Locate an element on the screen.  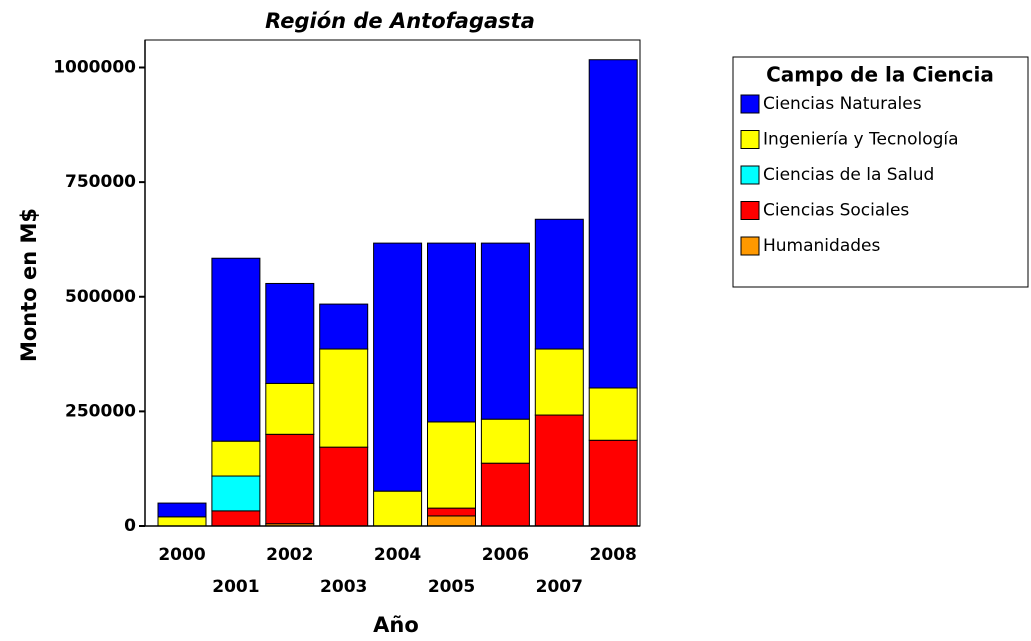
x-tick-label: 2000 is located at coordinates (181, 555).